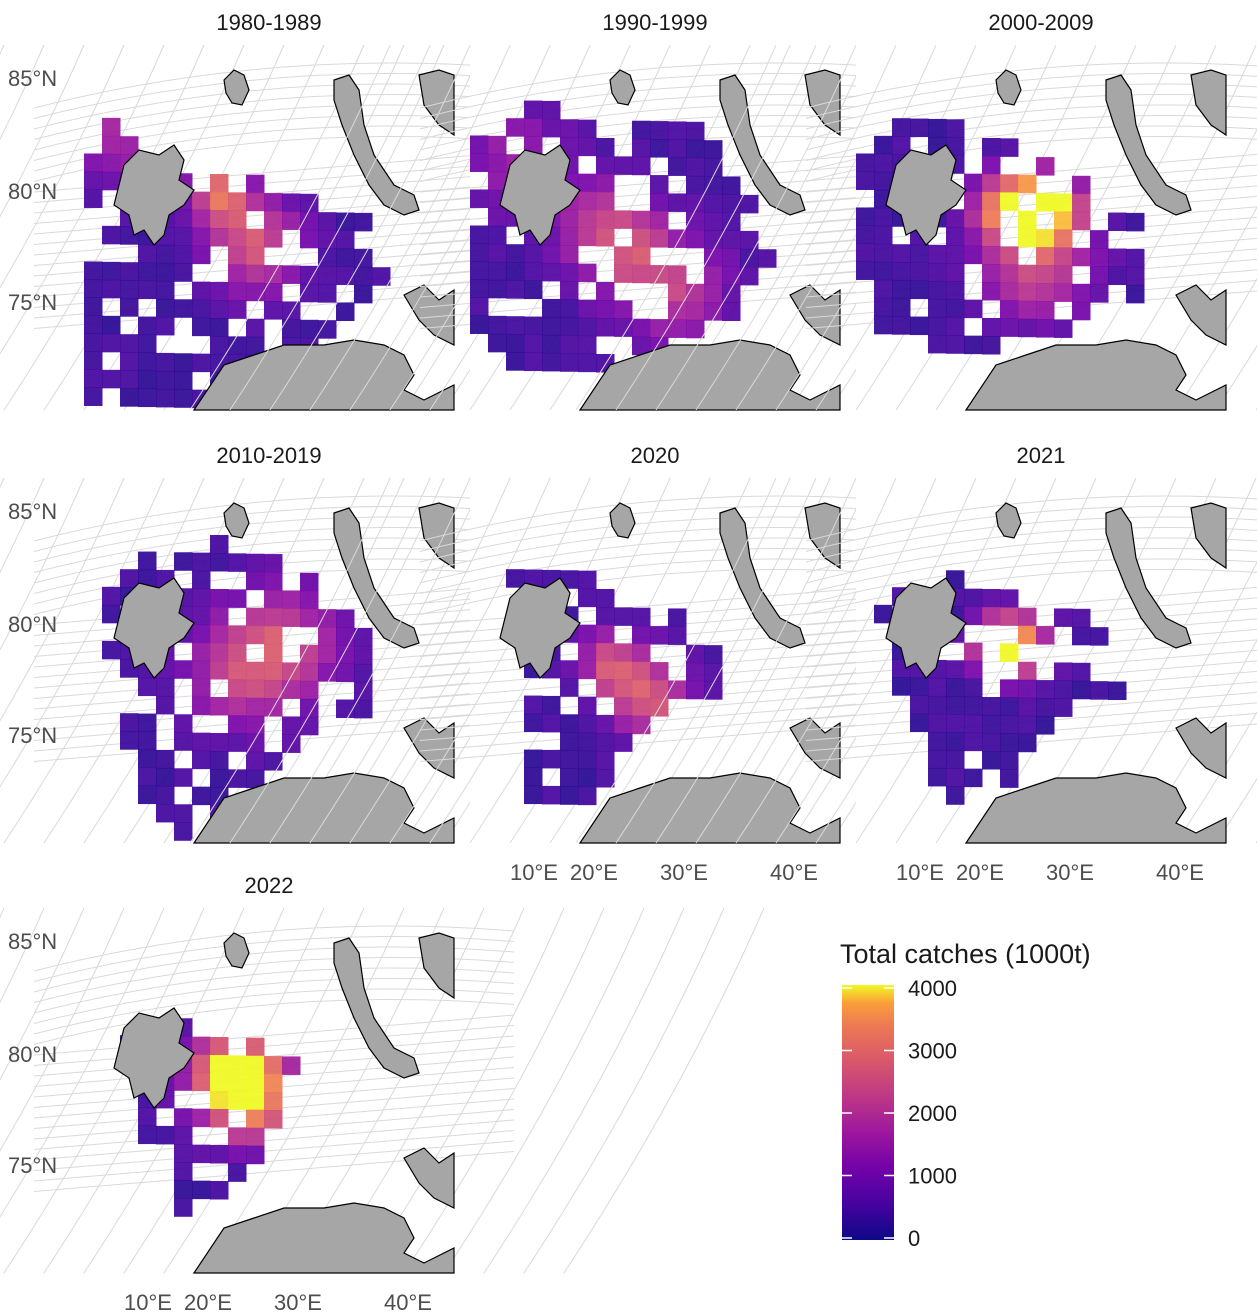  Describe the element at coordinates (655, 455) in the screenshot. I see `panel-title-5: 2020` at that location.